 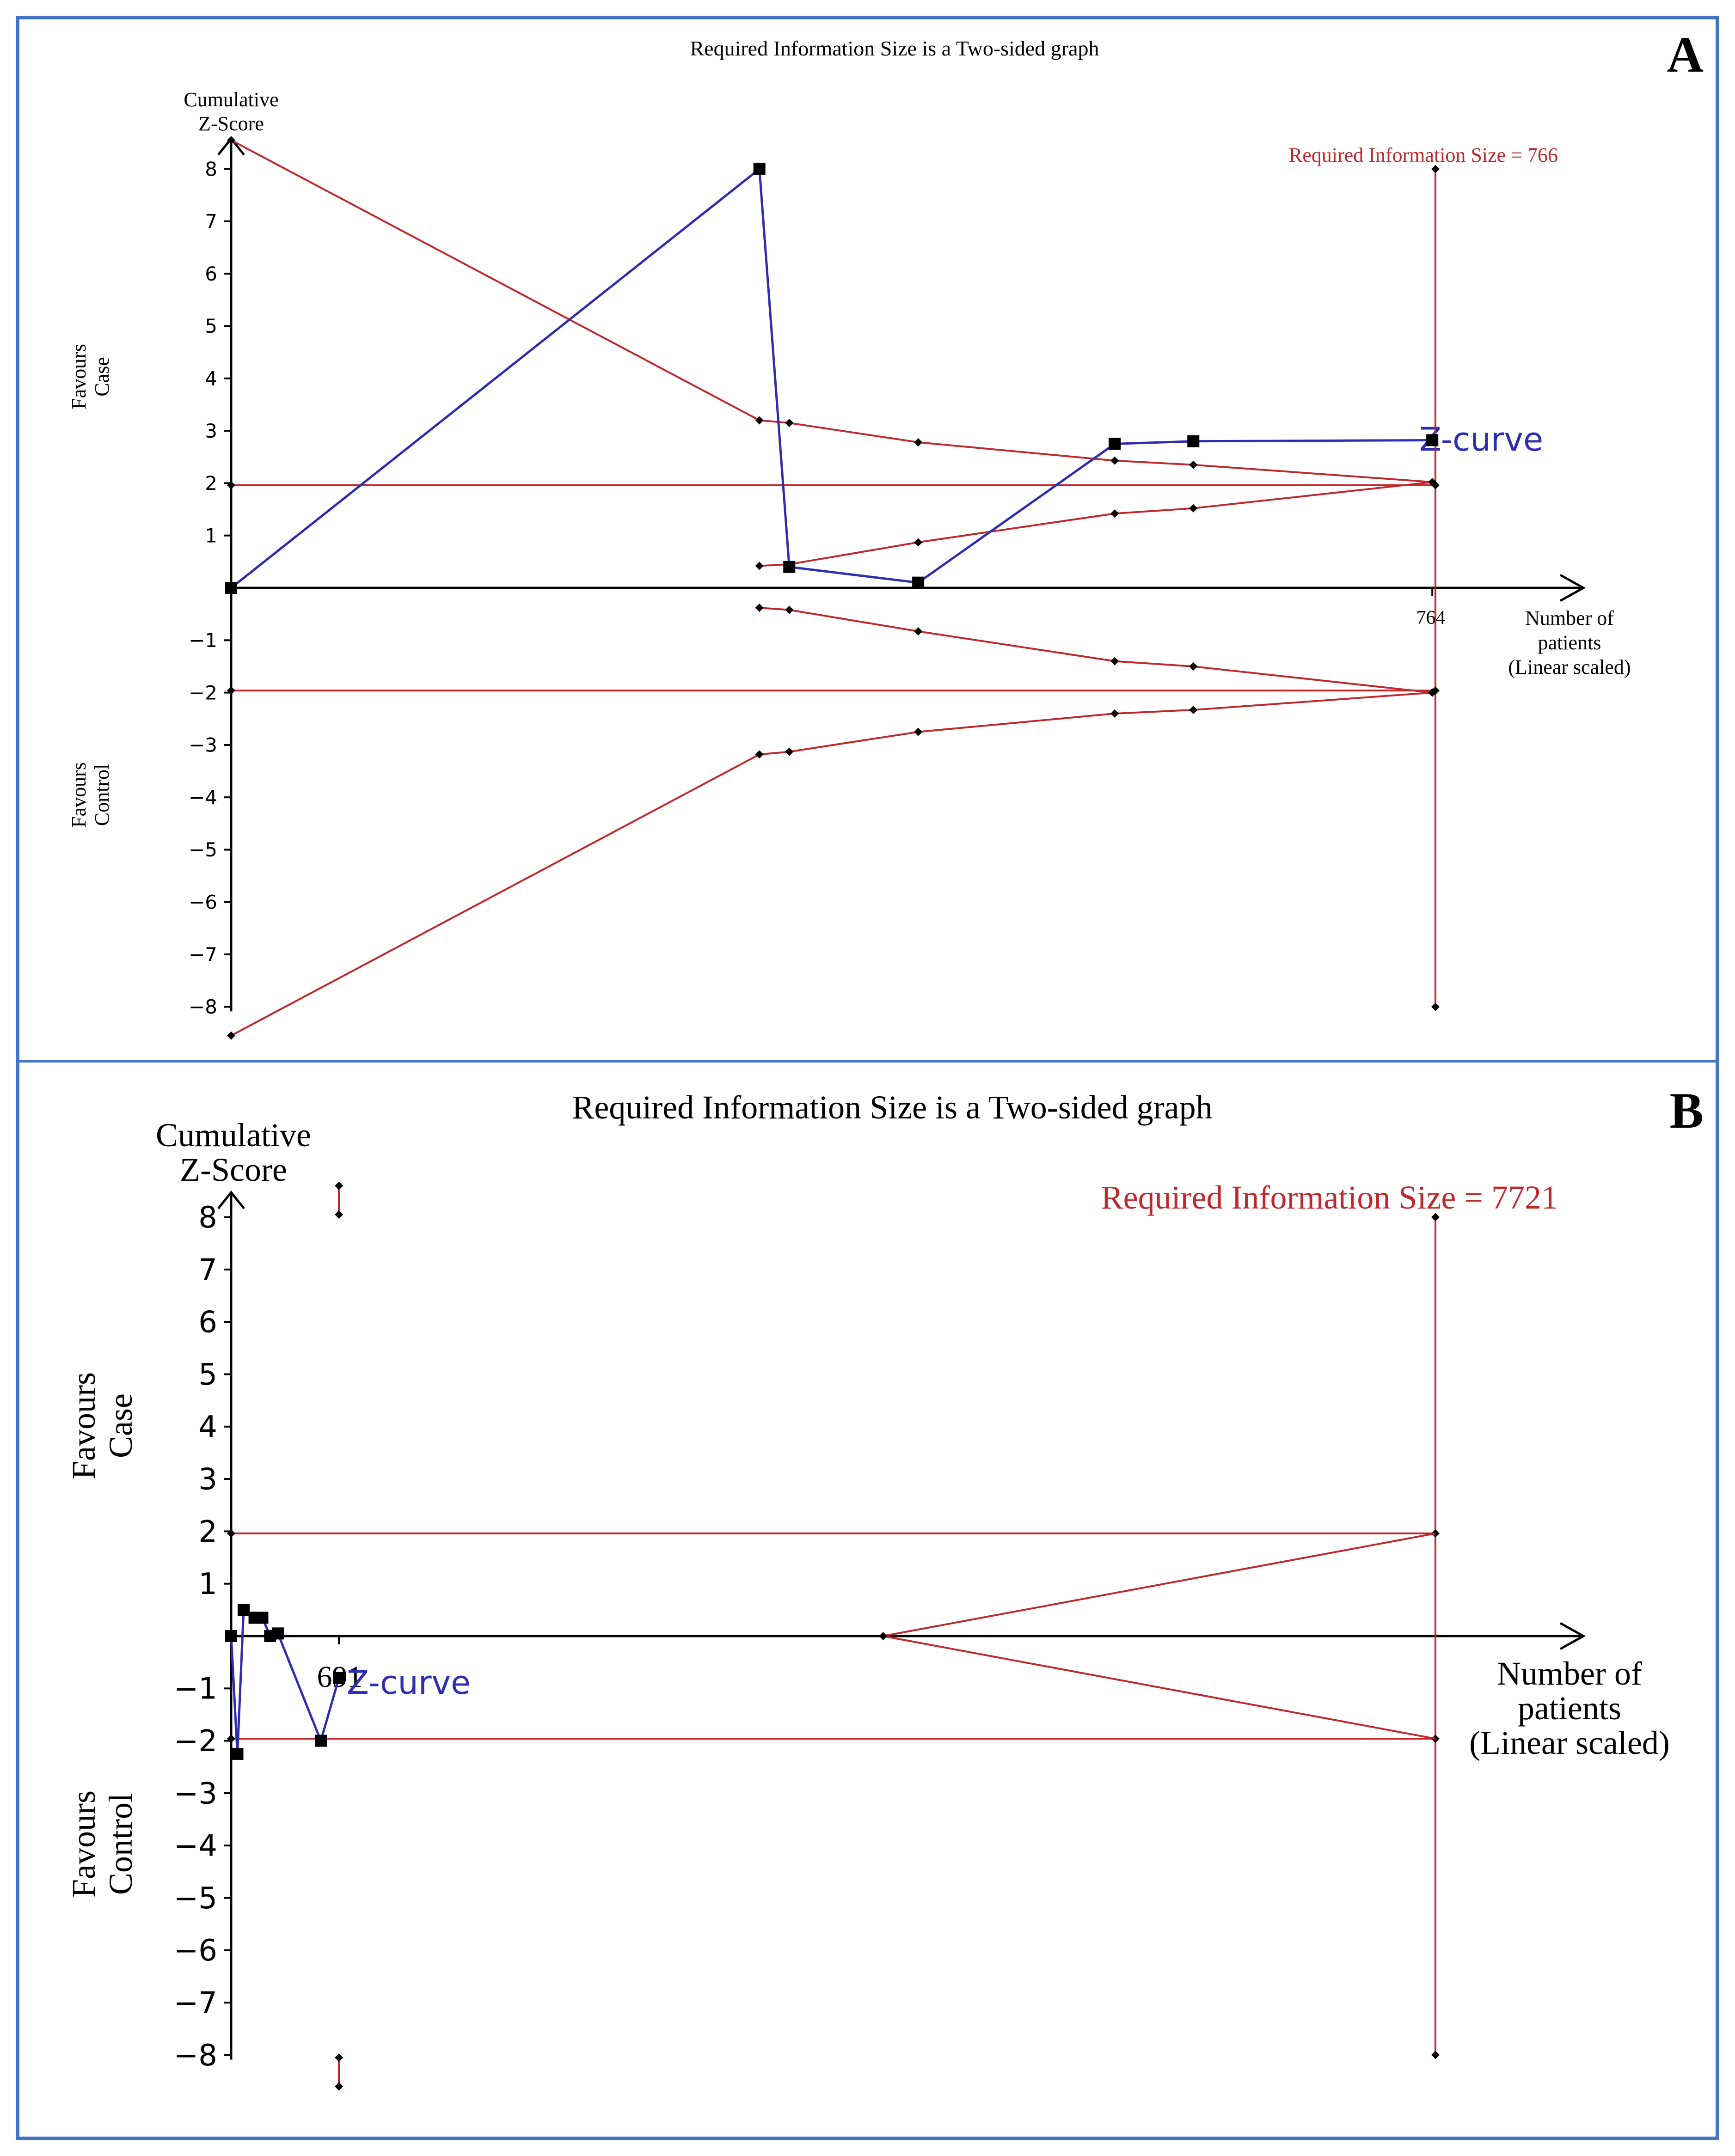 I want to click on x-tick-label: 764, so click(x=1431, y=618).